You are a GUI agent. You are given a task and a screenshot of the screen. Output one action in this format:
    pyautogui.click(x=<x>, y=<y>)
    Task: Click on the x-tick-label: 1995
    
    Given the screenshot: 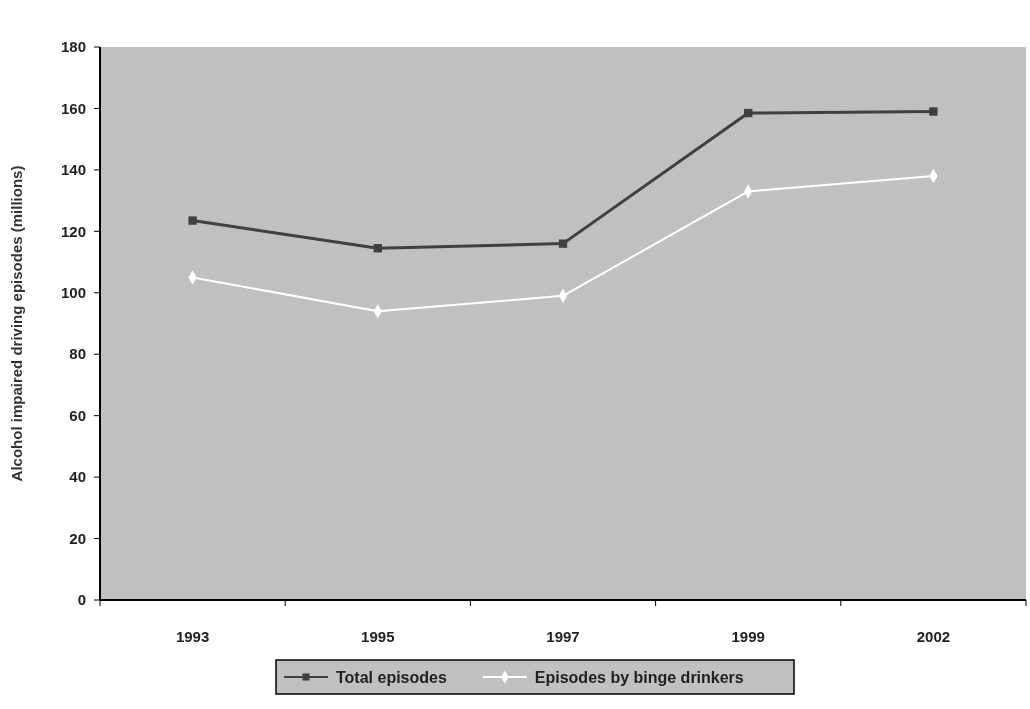 What is the action you would take?
    pyautogui.click(x=378, y=636)
    